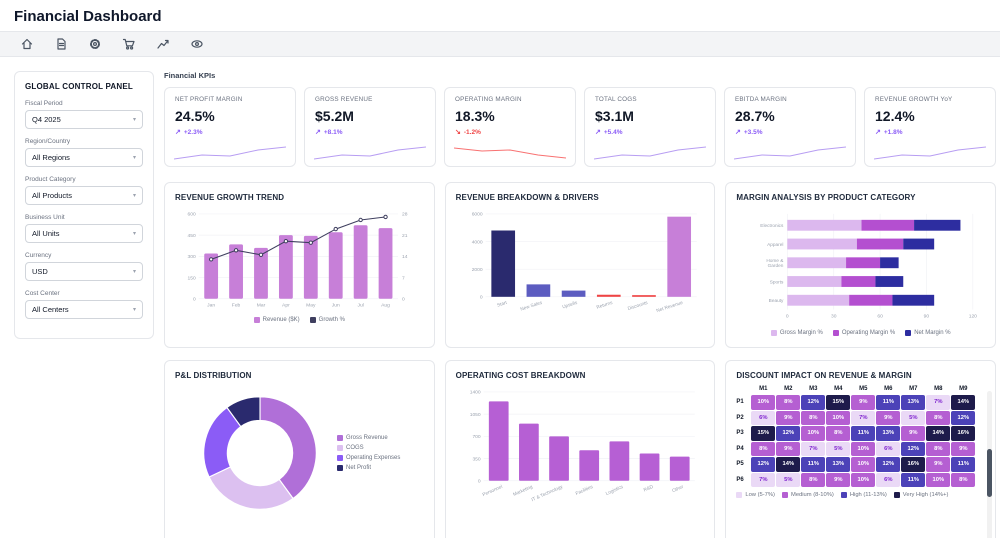 The height and width of the screenshot is (538, 1000). What do you see at coordinates (46, 233) in the screenshot?
I see `select-value: All Units` at bounding box center [46, 233].